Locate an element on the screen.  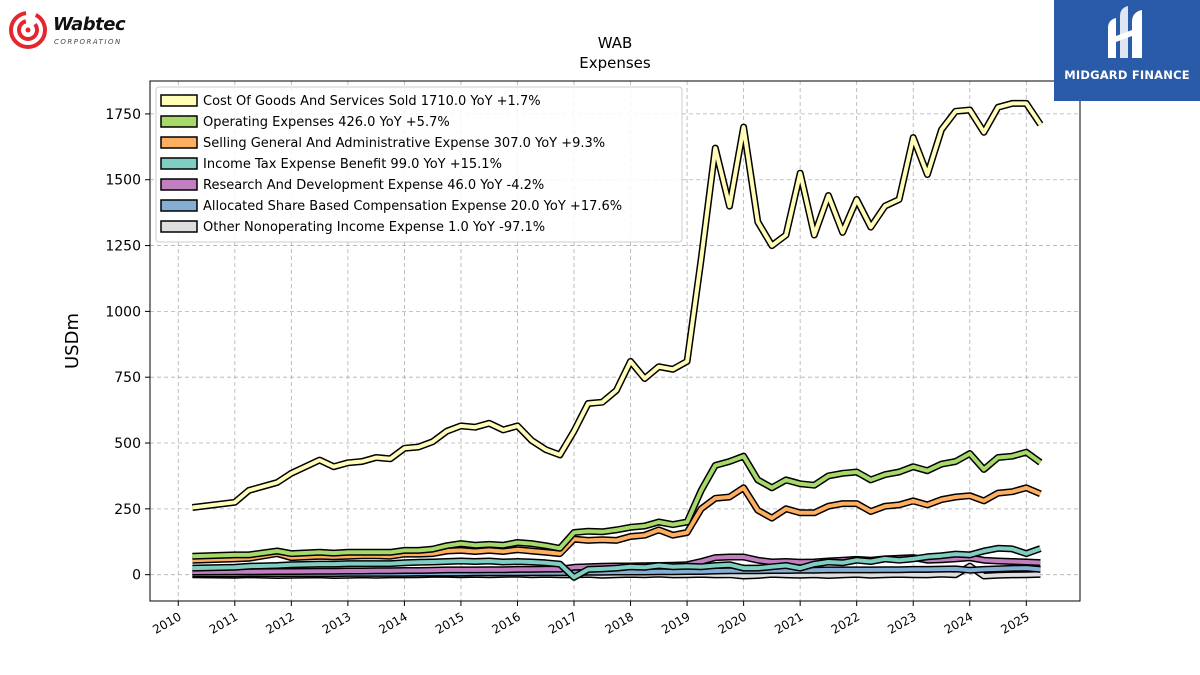
x-tick-label: 2020 is located at coordinates (732, 622).